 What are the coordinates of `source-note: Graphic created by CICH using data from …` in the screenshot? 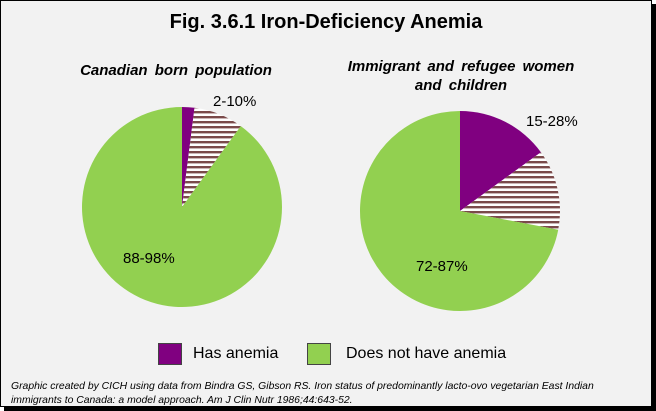 It's located at (302, 393).